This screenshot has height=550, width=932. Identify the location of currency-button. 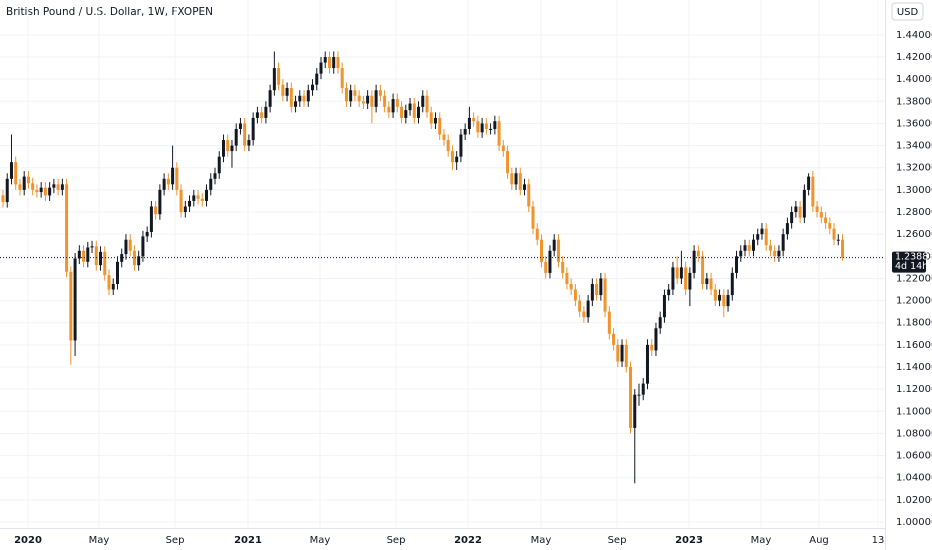
(907, 11).